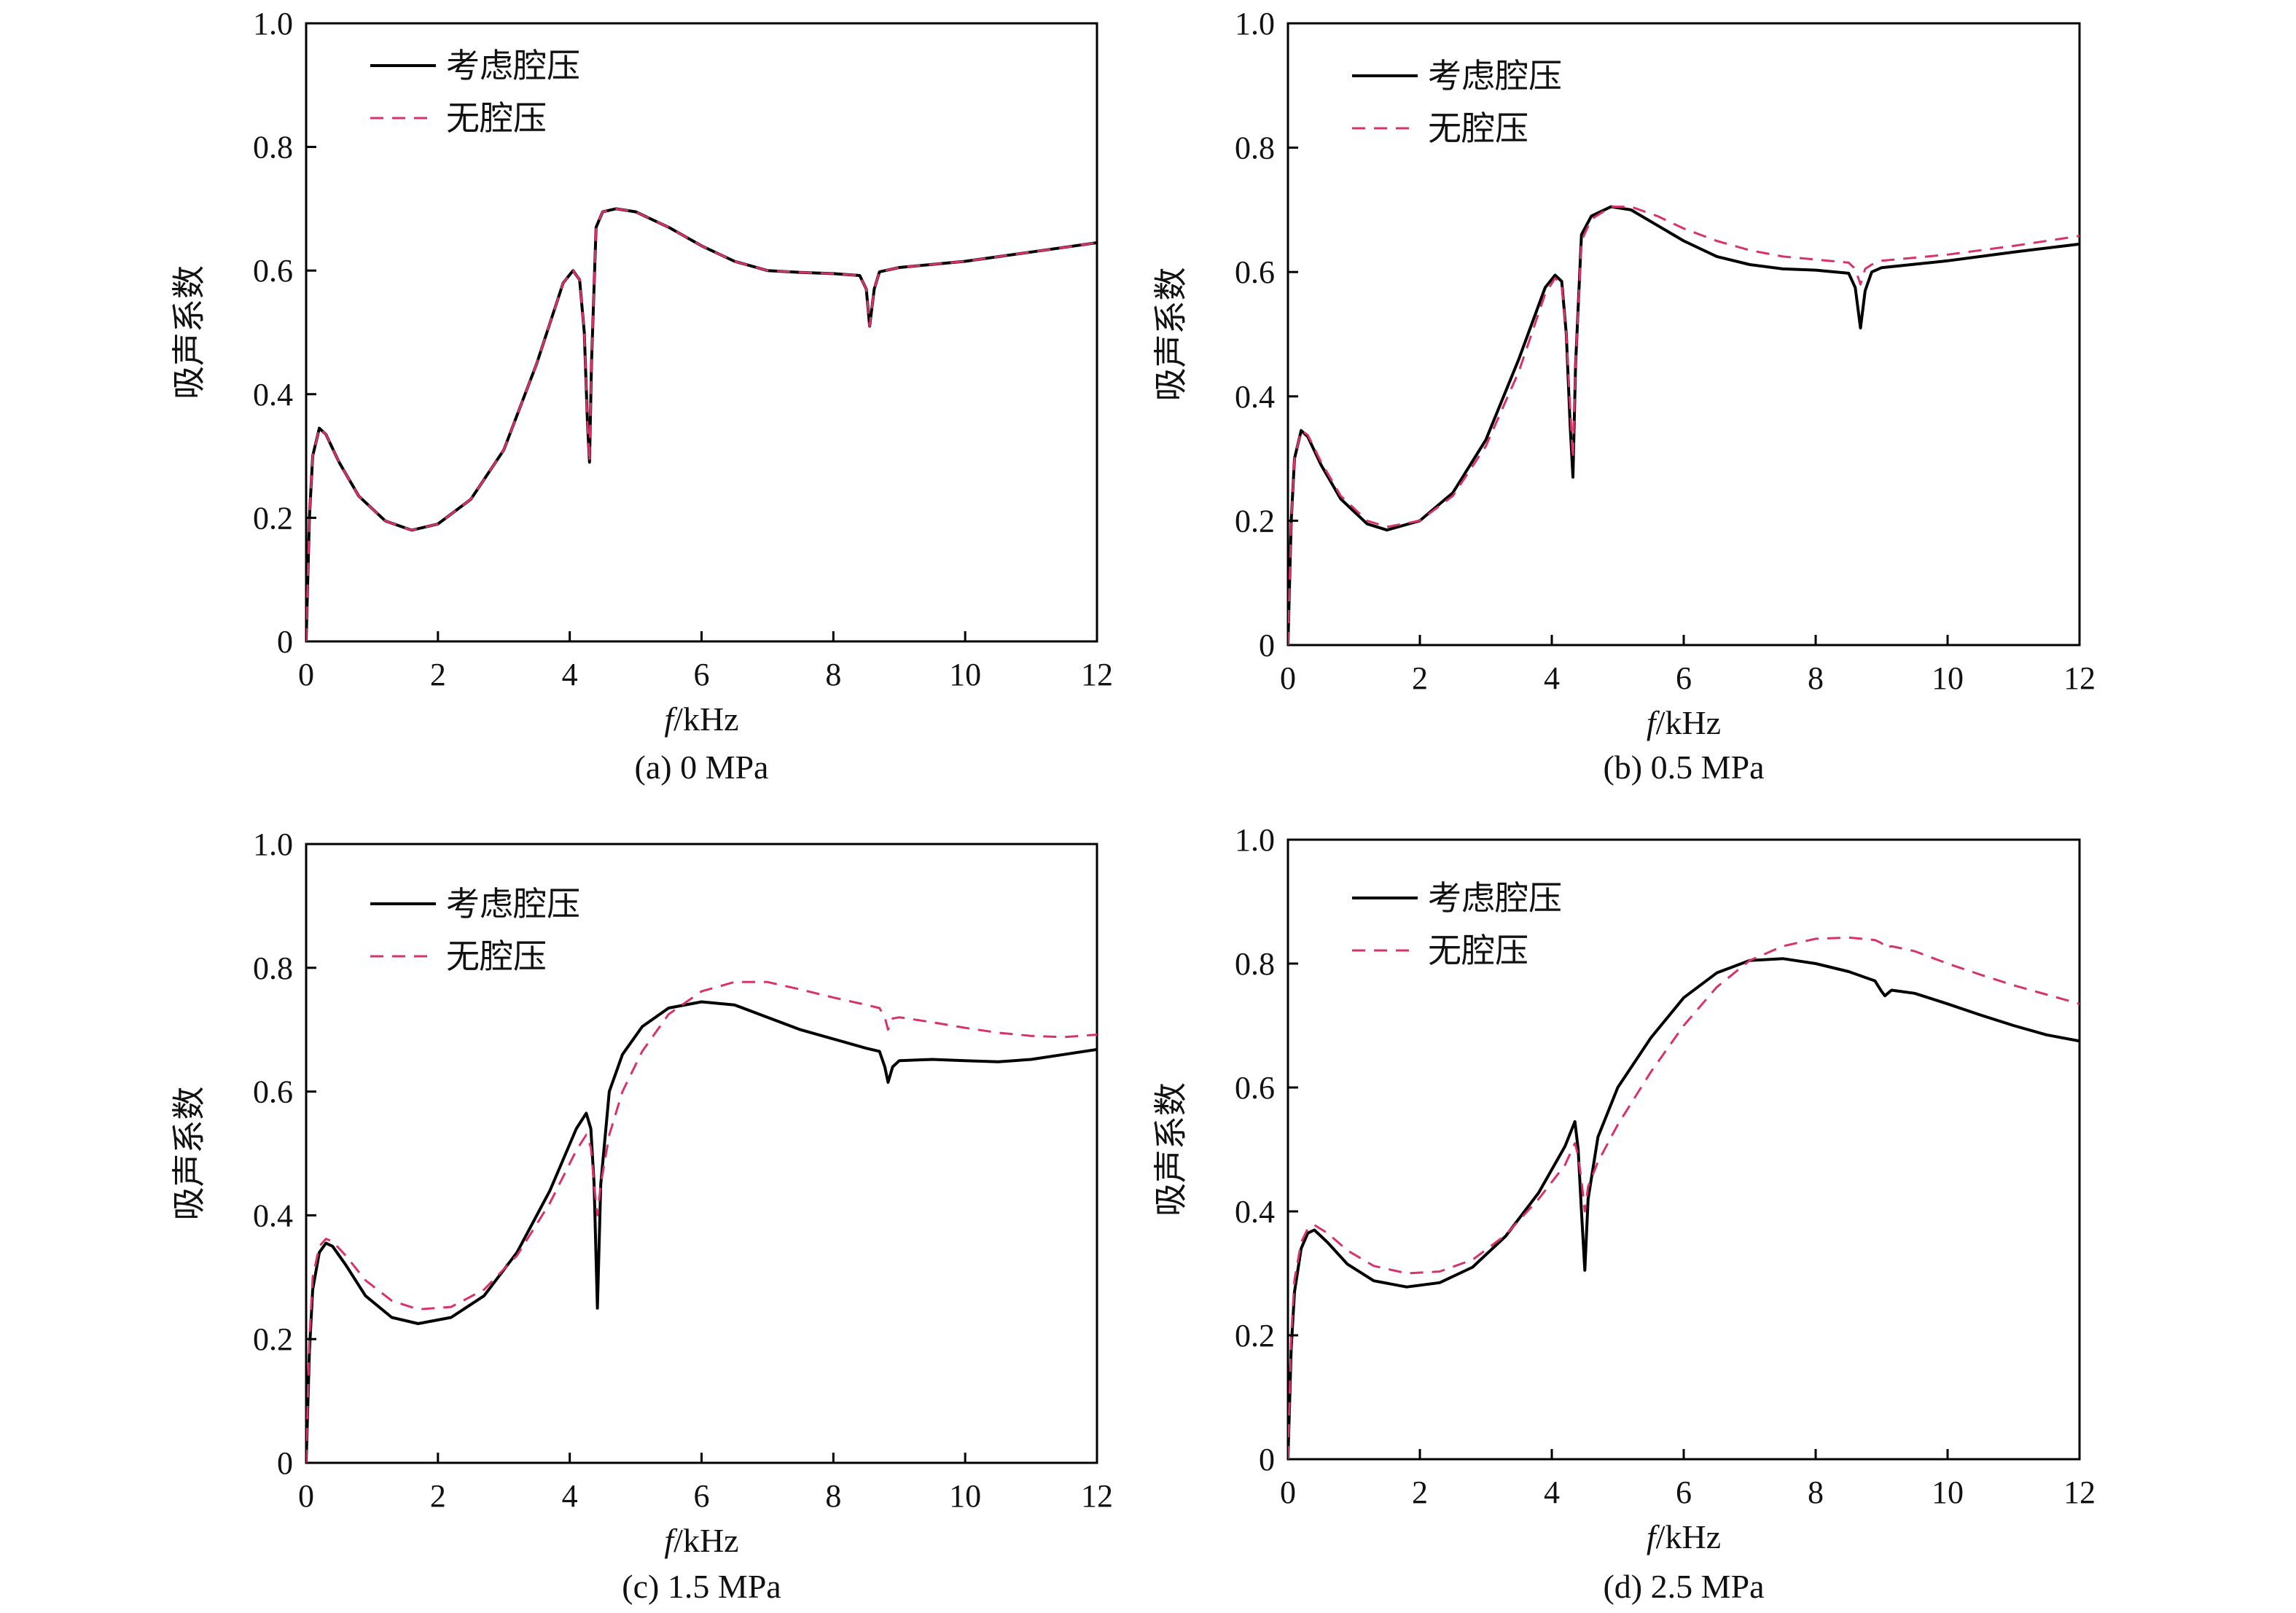  What do you see at coordinates (702, 1586) in the screenshot?
I see `subplot-caption: (c) 1.5 MPa` at bounding box center [702, 1586].